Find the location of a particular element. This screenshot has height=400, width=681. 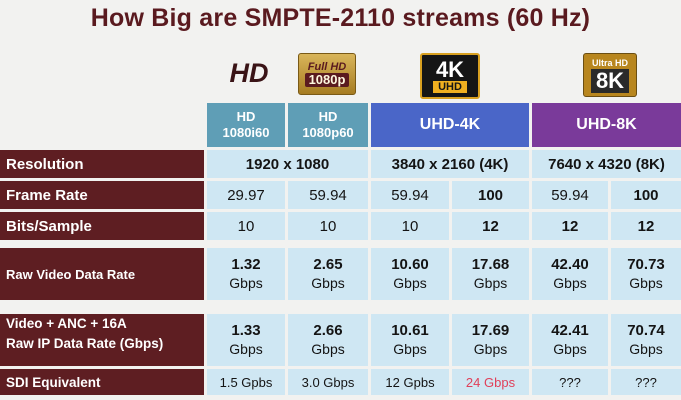

header-hd-1080p60-line1: HD is located at coordinates (328, 116).